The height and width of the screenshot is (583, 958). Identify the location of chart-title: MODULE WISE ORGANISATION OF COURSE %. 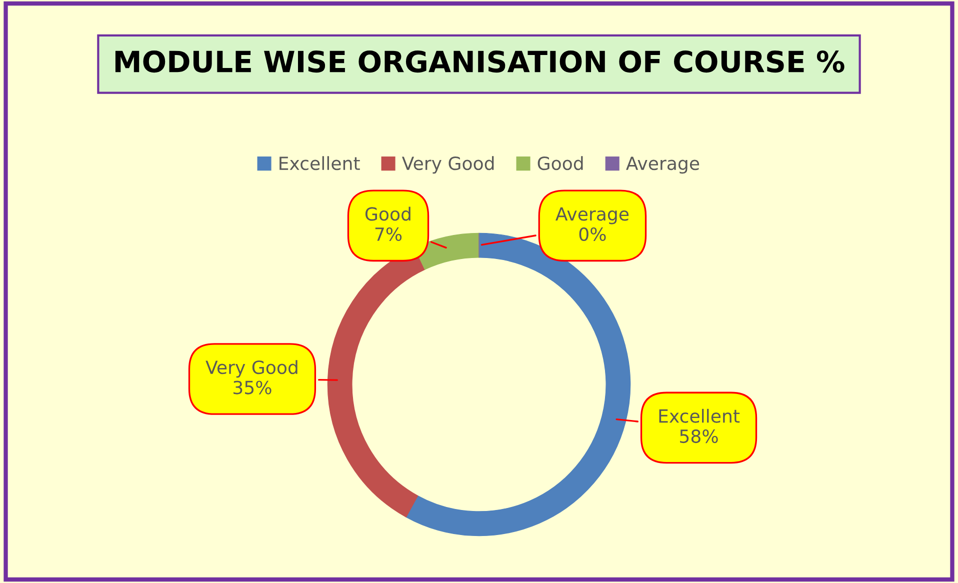
(479, 61).